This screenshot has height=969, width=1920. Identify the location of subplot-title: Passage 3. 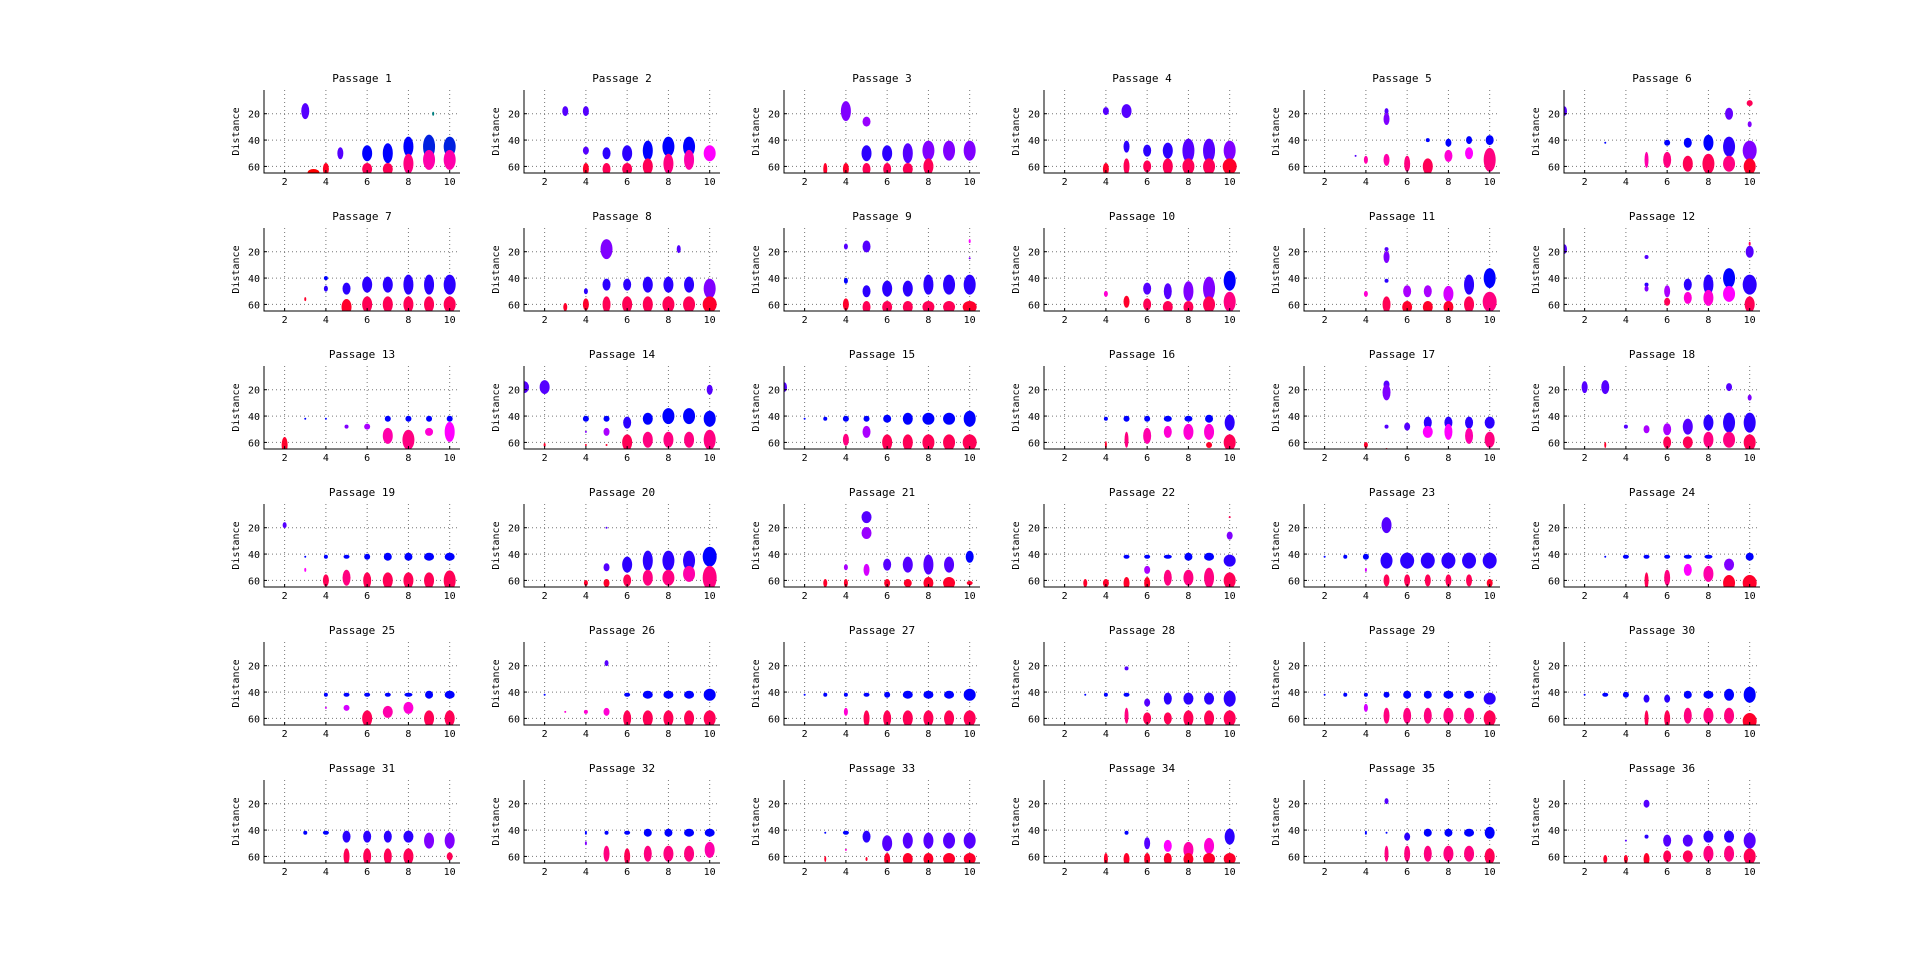
(882, 78).